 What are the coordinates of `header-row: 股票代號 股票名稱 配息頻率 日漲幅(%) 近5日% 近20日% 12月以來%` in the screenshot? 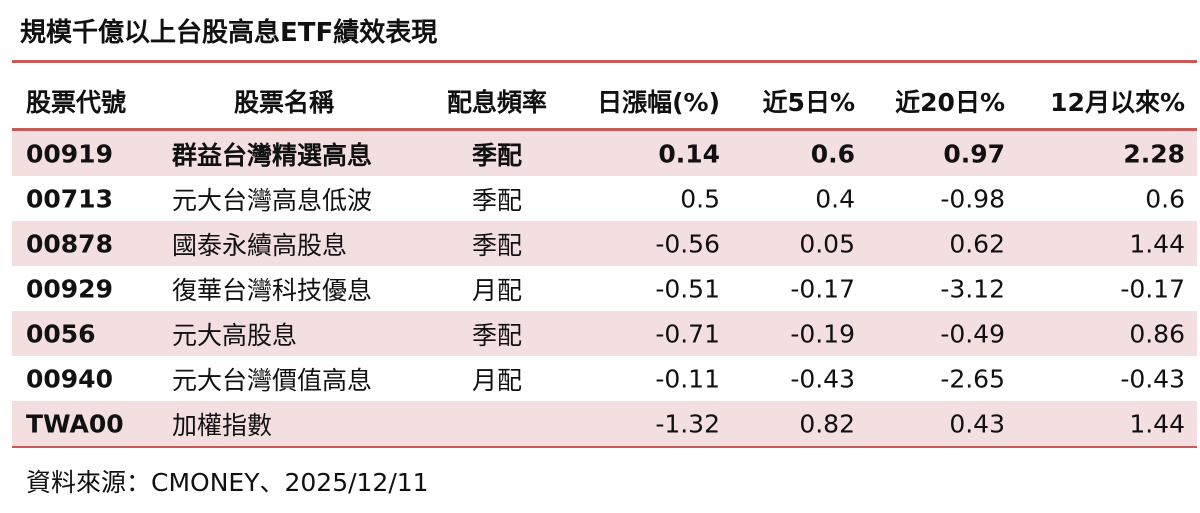 It's located at (604, 100).